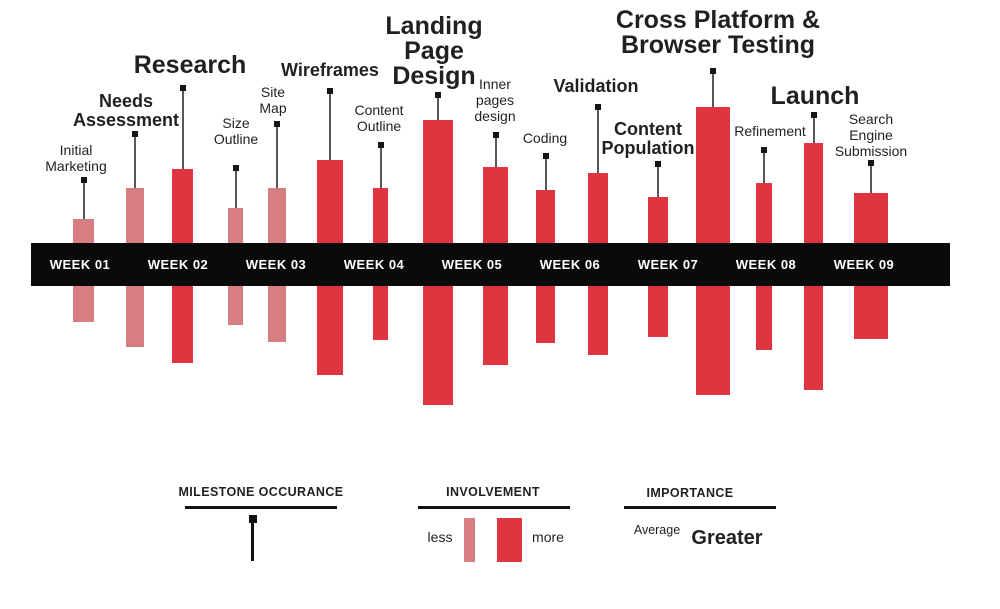 This screenshot has width=1000, height=609. I want to click on milestone-label-line: pages, so click(495, 100).